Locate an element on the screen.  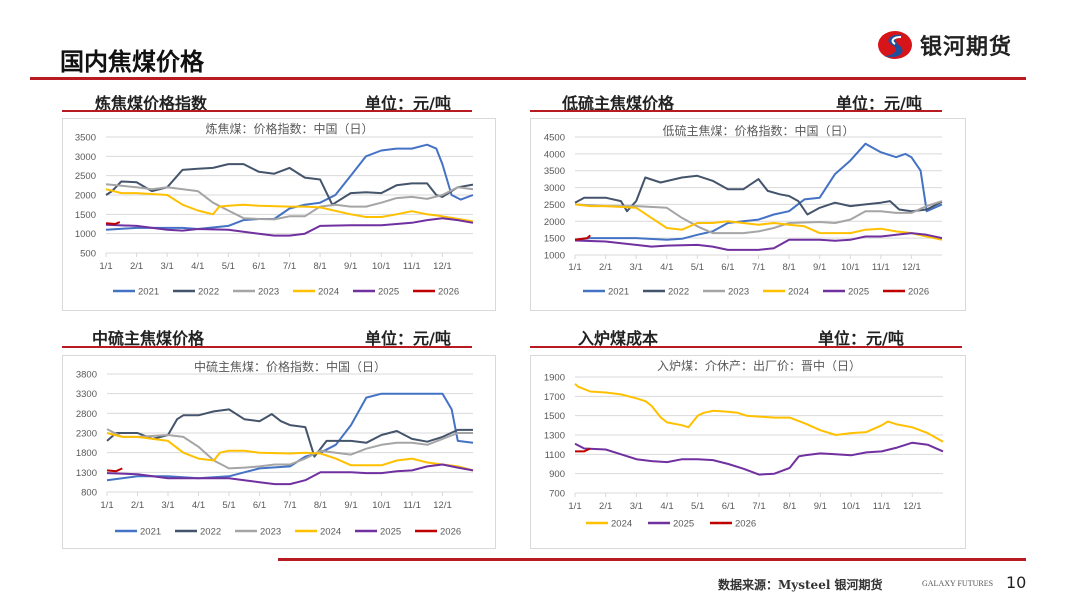
legend-label: 2022 is located at coordinates (208, 292).